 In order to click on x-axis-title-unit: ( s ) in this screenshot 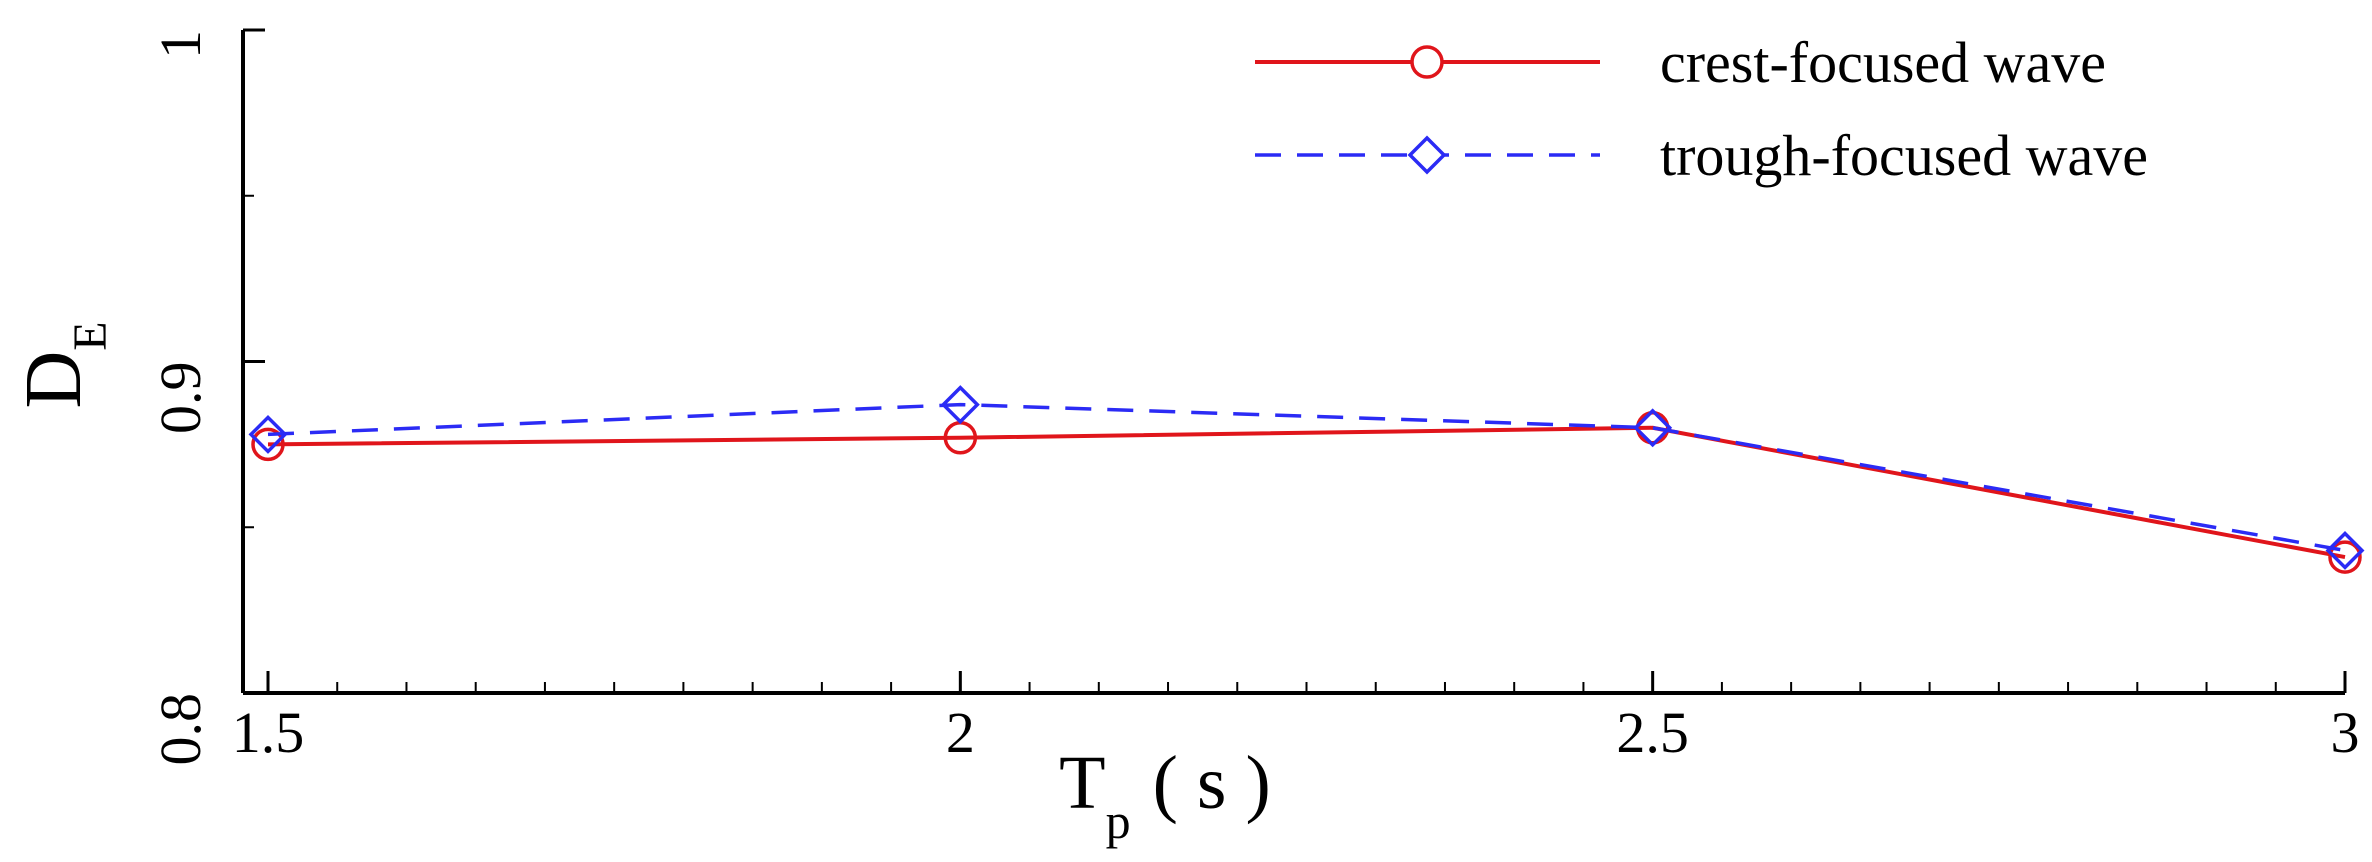, I will do `click(1212, 783)`.